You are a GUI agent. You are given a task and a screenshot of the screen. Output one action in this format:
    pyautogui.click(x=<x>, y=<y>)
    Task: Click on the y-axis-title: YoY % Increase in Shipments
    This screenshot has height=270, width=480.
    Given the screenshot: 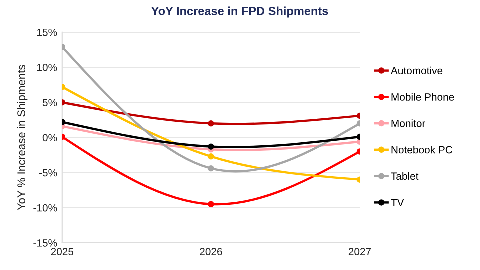 What is the action you would take?
    pyautogui.click(x=22, y=137)
    